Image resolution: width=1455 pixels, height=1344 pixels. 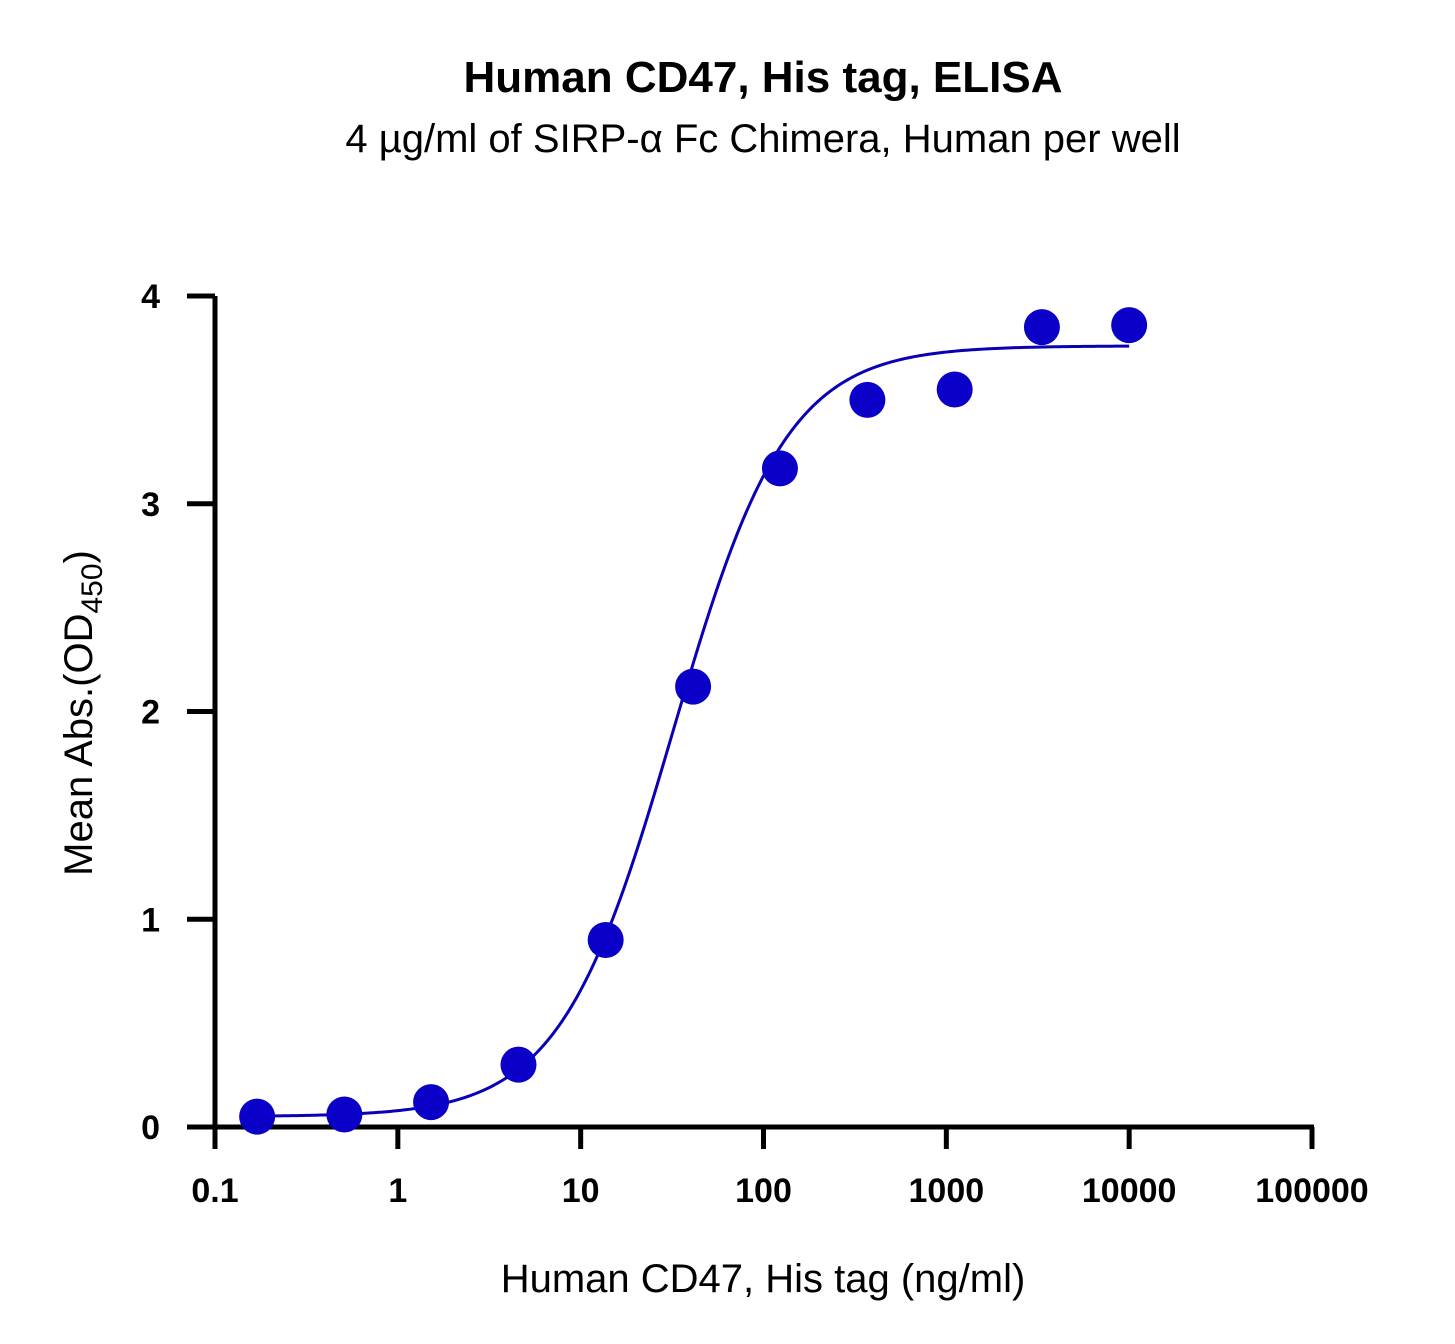 What do you see at coordinates (79, 556) in the screenshot?
I see `y-axis-label-close: )` at bounding box center [79, 556].